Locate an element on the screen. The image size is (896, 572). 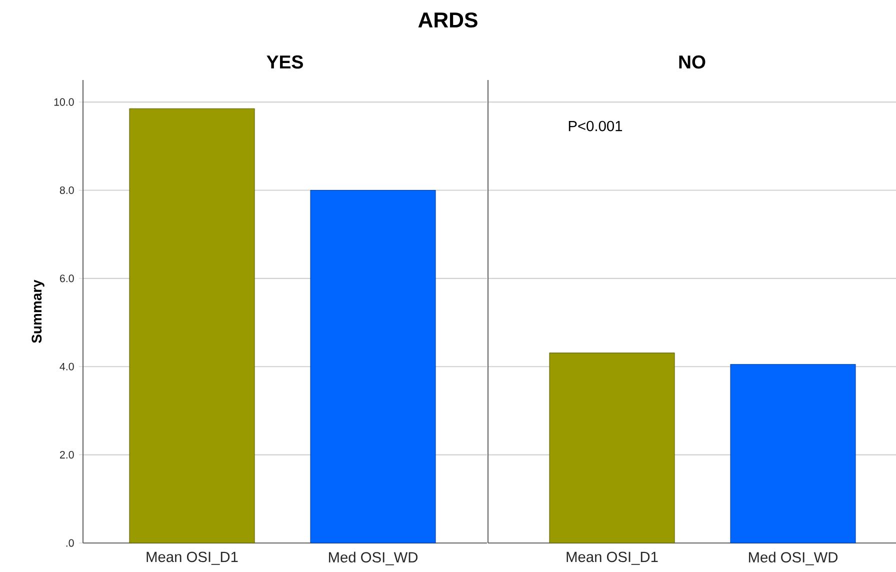
y-tick-label: 10.0 is located at coordinates (64, 102).